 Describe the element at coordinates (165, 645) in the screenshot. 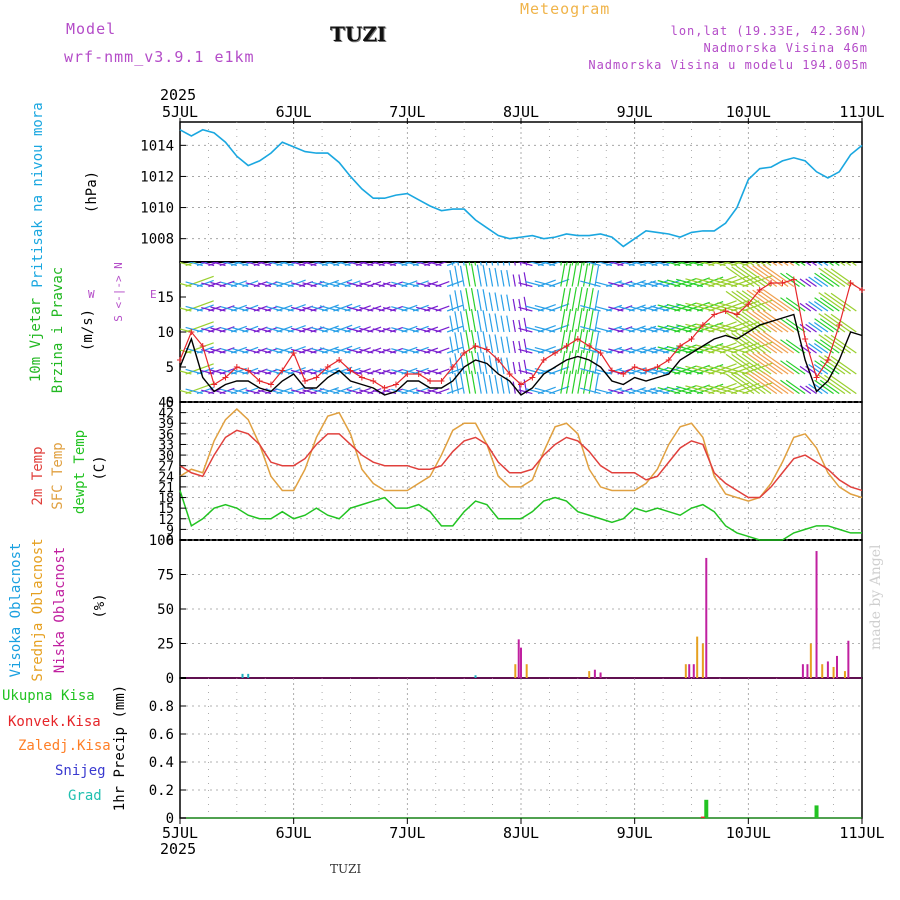

I see `cloud-y-tick-label: 25` at that location.